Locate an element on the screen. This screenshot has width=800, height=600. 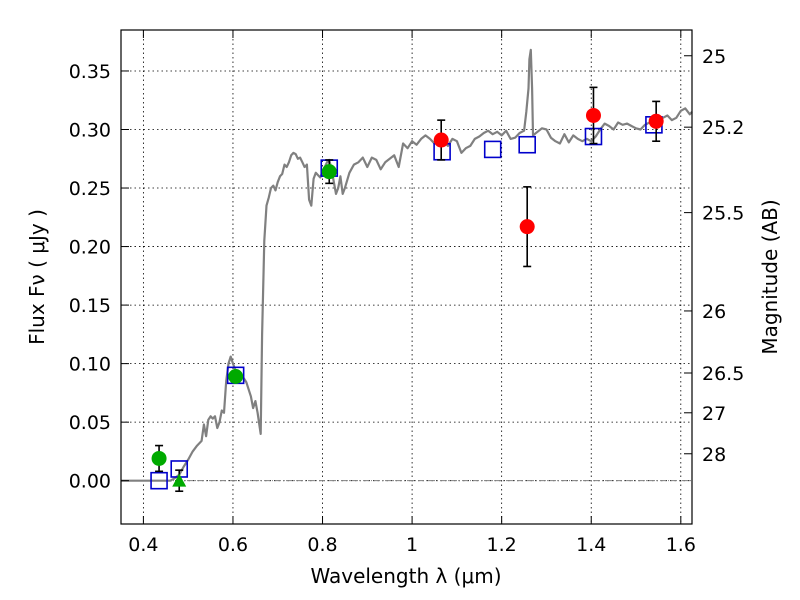
x-tick-labels: 0.4 0.6 0.8 1 1.2 1.4 1.6 is located at coordinates (412, 545).